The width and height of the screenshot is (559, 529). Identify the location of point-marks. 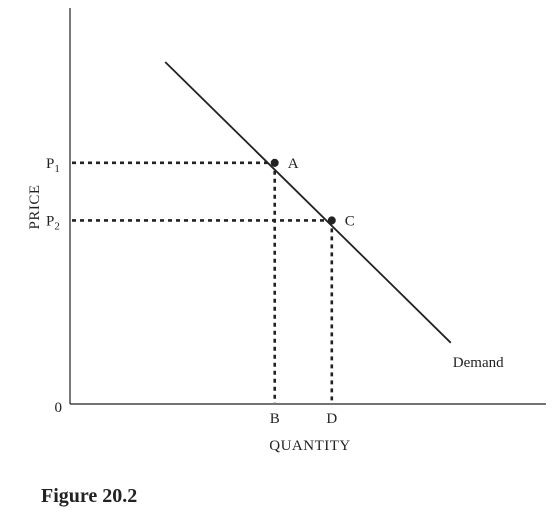
(303, 191).